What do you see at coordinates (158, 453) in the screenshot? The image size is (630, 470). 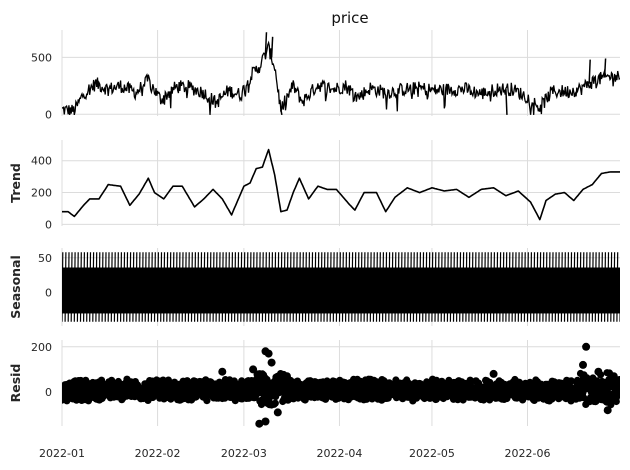 I see `x-tick-label: 2022-02` at bounding box center [158, 453].